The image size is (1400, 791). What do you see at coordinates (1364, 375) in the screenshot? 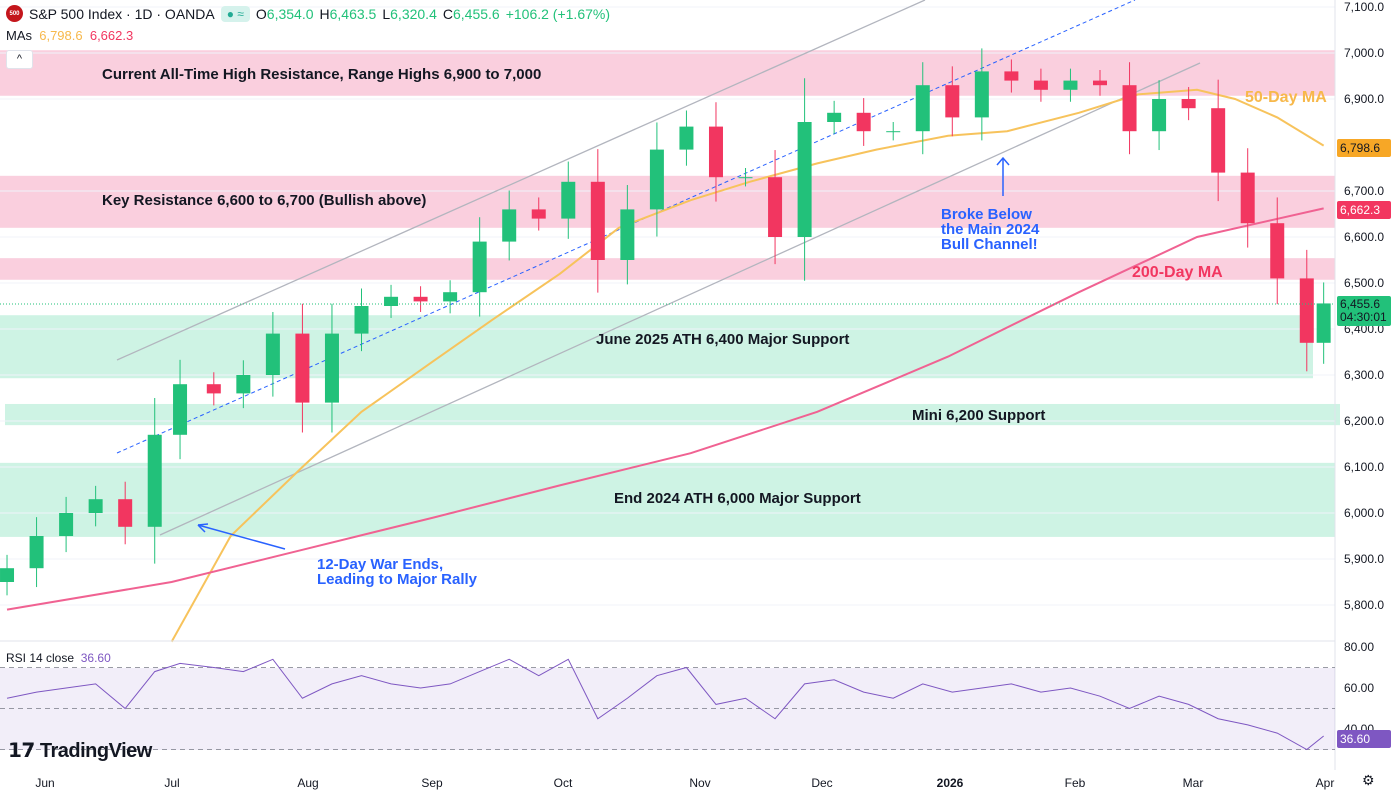
I see `price-tick: 6,300.0` at bounding box center [1364, 375].